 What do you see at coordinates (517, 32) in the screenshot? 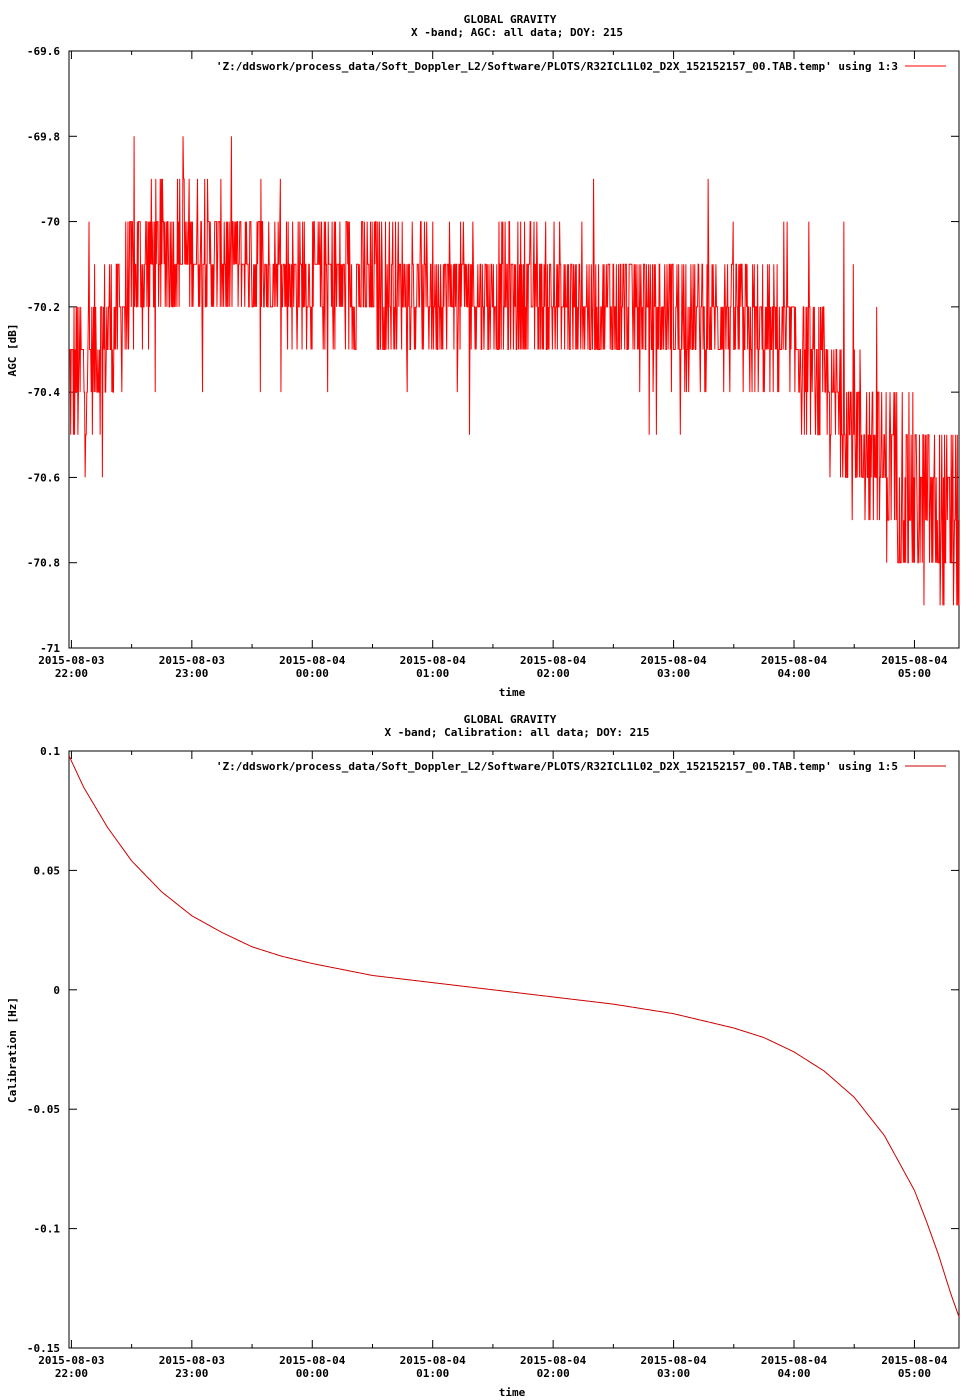
I see `chart-subtitle: X -band; AGC: all data; DOY: 215` at bounding box center [517, 32].